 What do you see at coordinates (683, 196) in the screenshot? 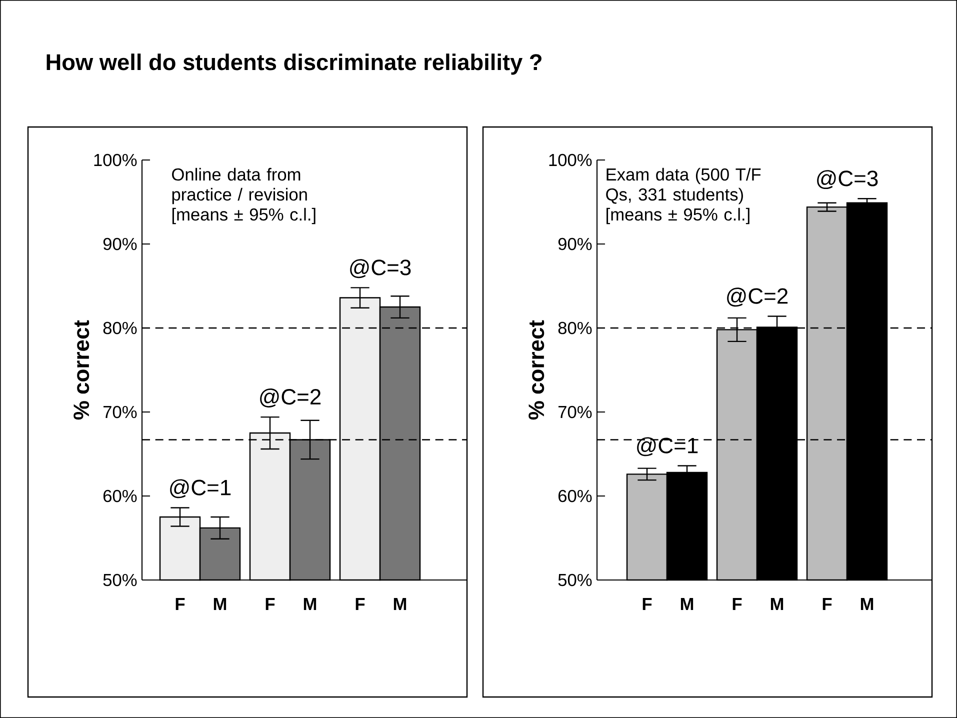
I see `annotation: Exam data (500 T/F Qs, 331 students) [means ± 95% c.l.]` at bounding box center [683, 196].